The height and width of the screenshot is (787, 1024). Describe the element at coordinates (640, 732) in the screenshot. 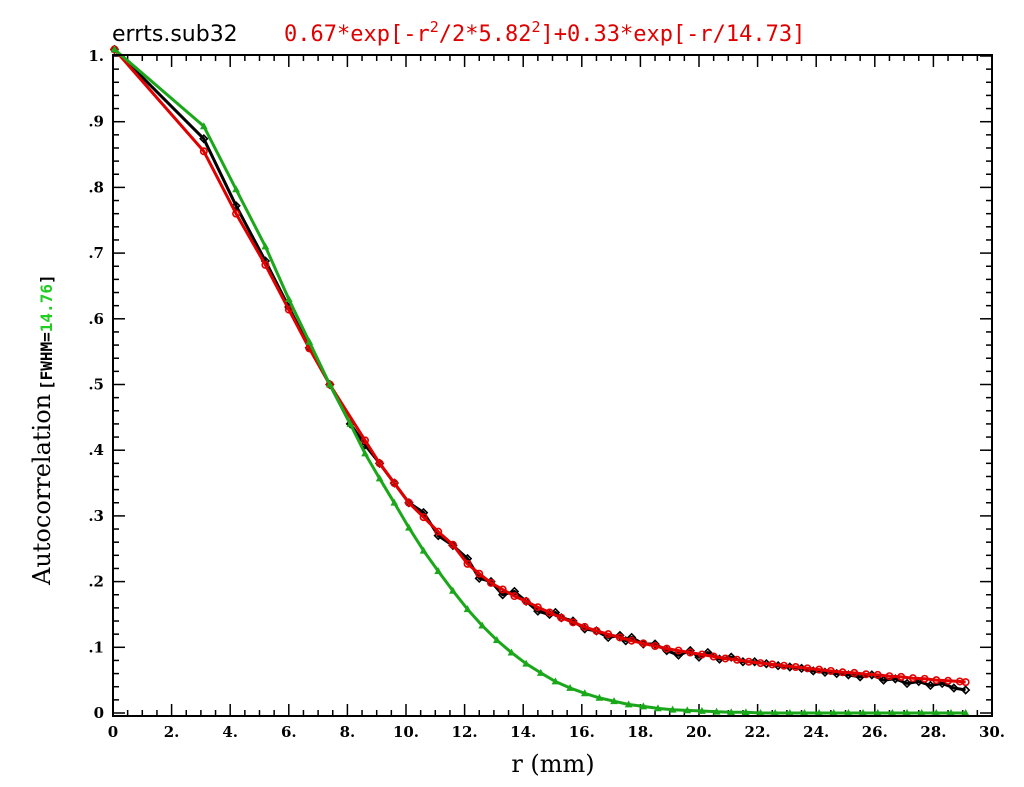

I see `x-tick-label: 18.` at that location.